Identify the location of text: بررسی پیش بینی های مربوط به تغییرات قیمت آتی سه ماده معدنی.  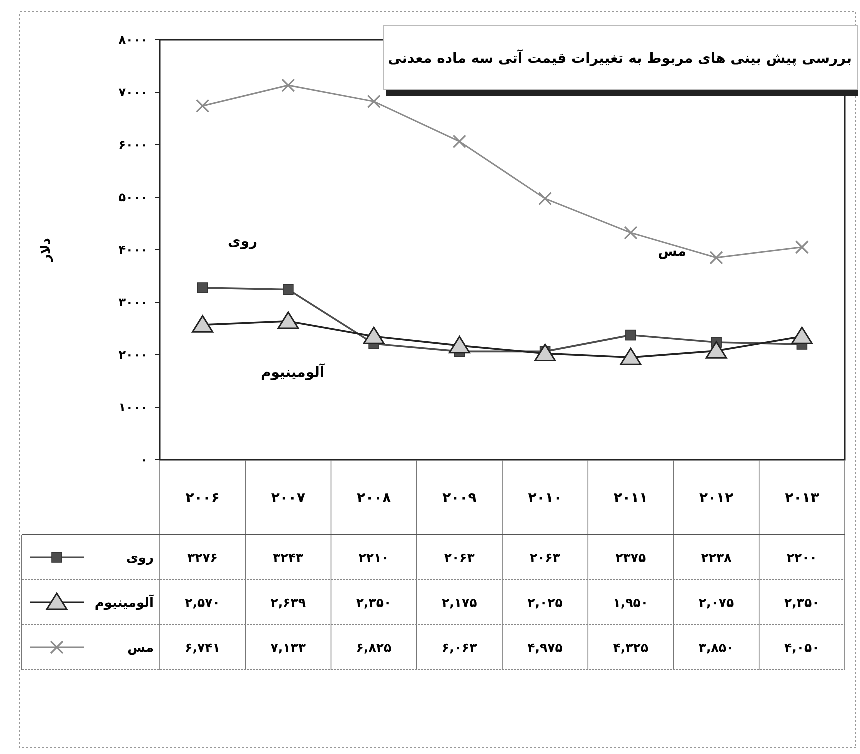
(620, 58).